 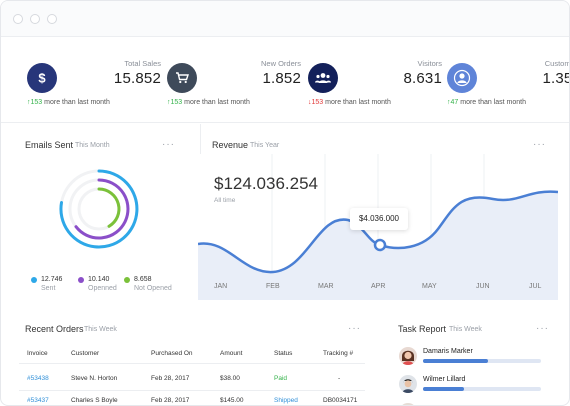 I want to click on panel-title: Recent Orders, so click(x=54, y=329).